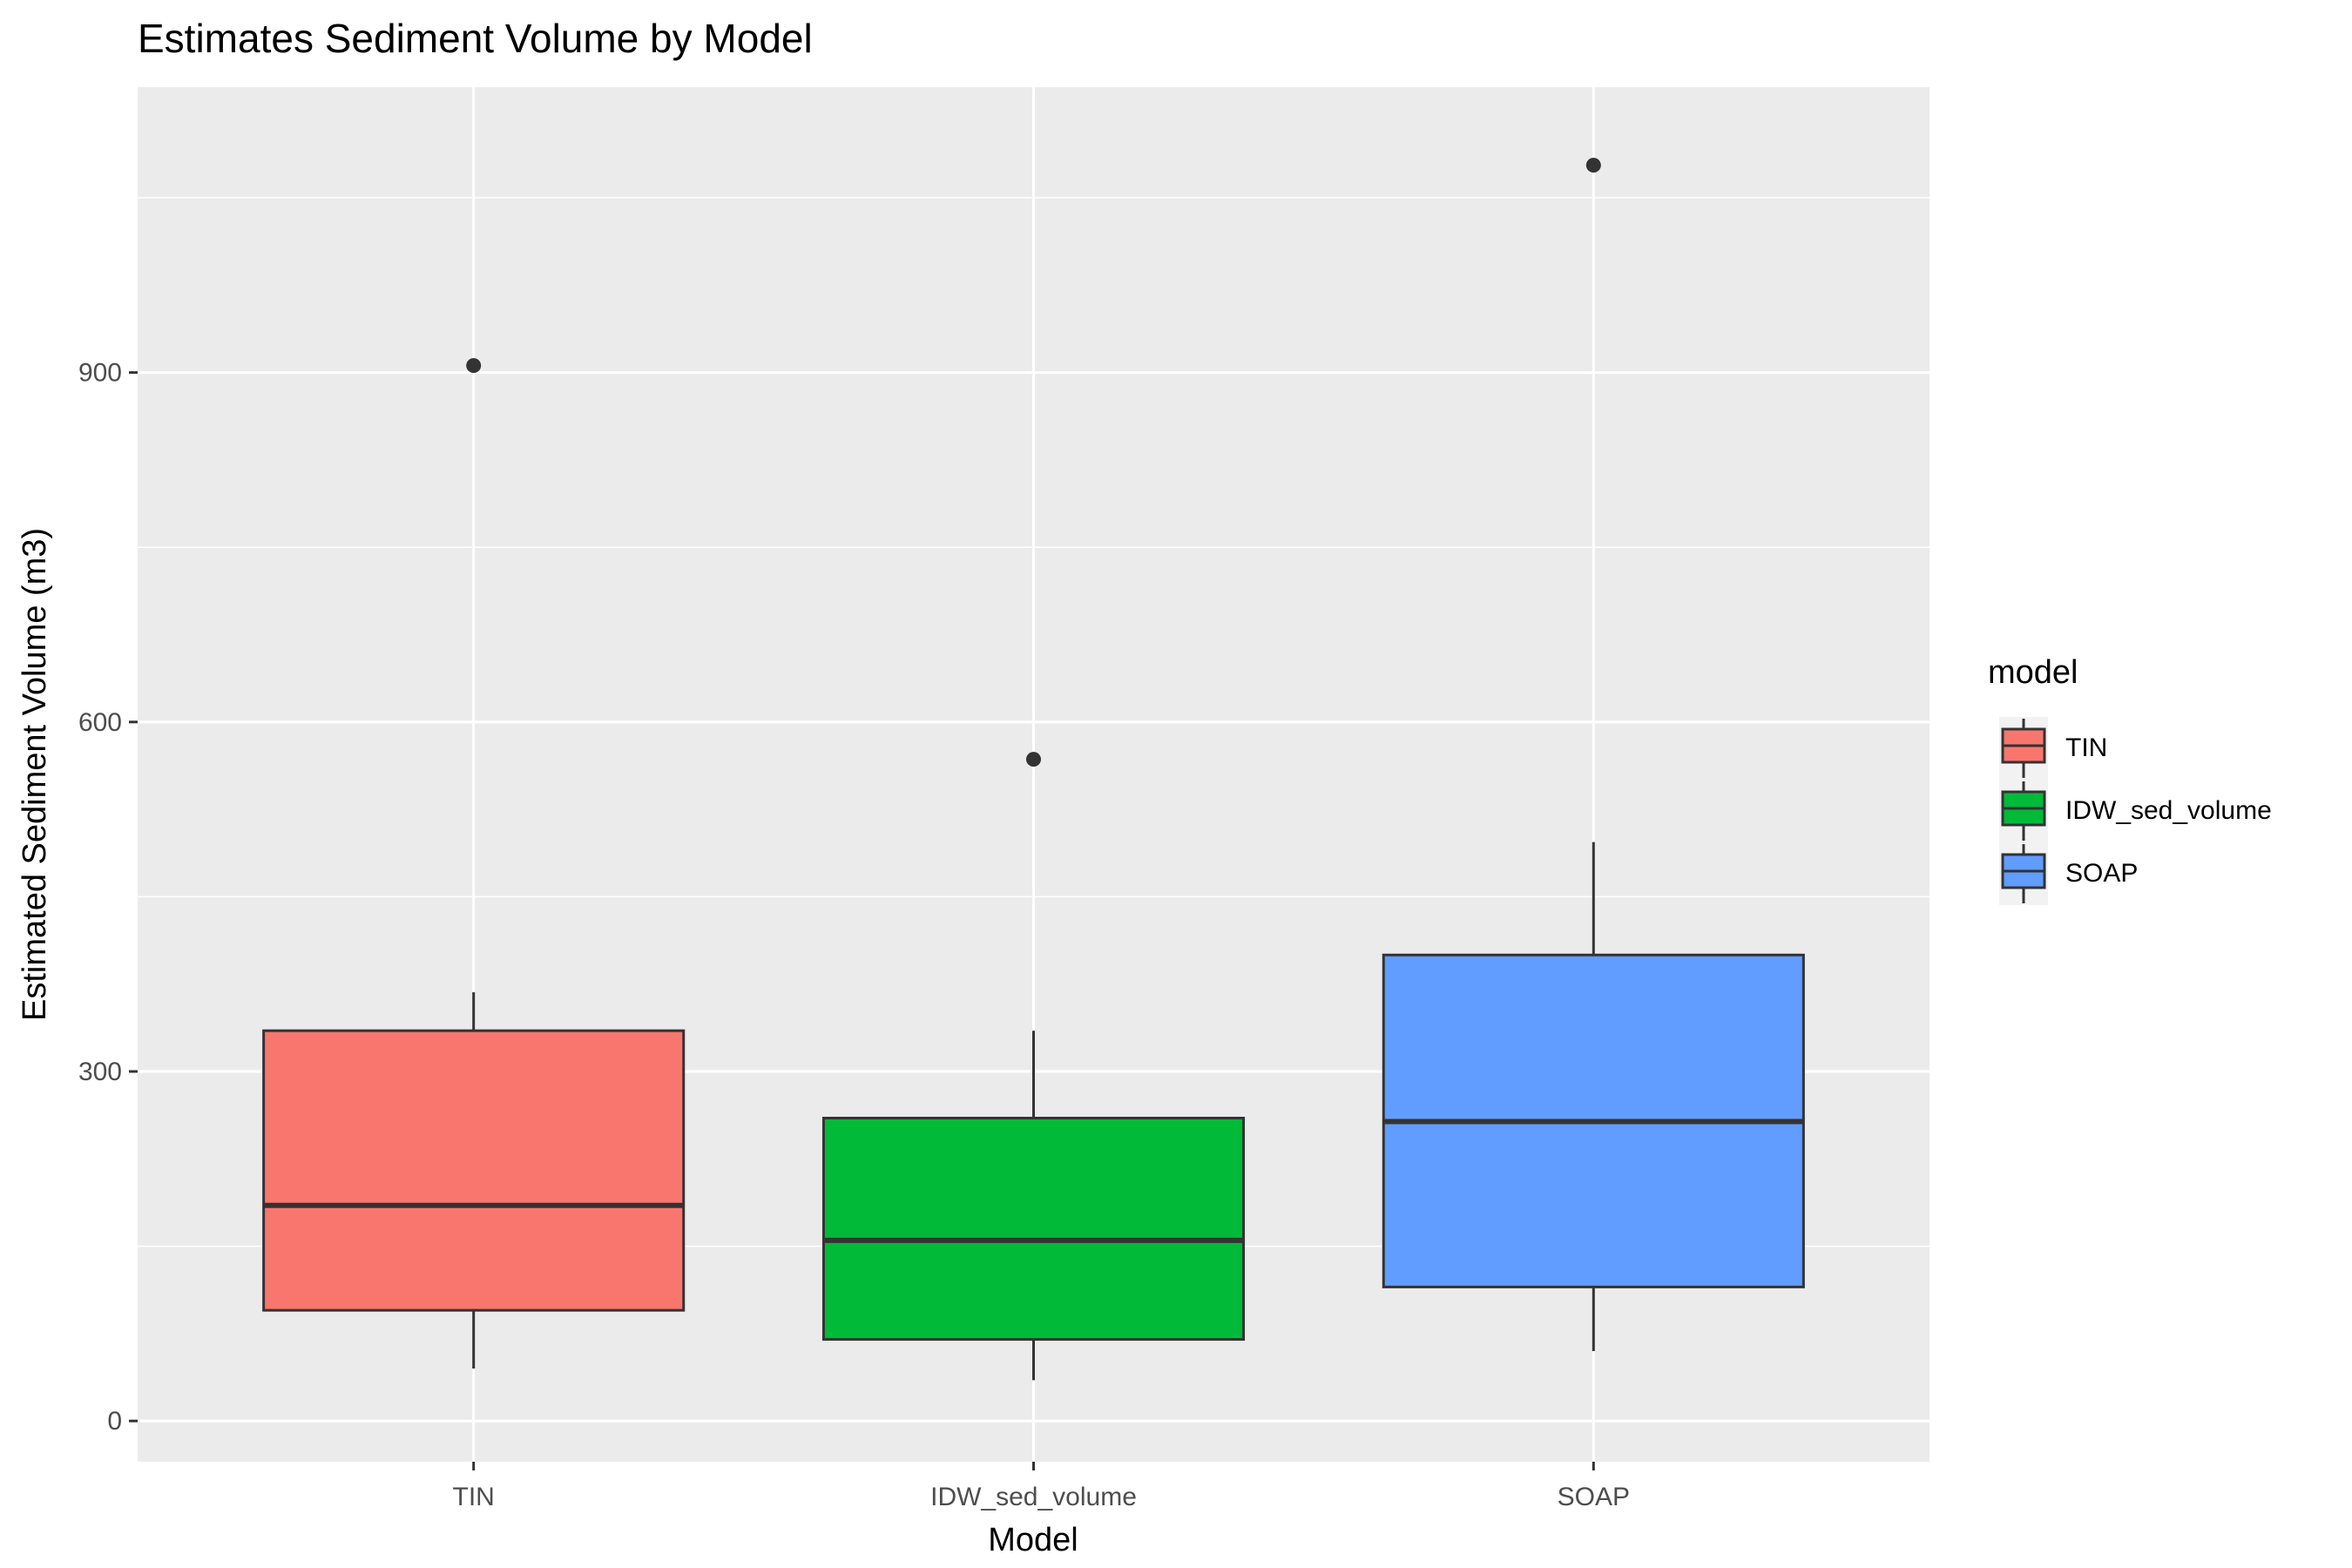 This screenshot has width=2352, height=1568. I want to click on legend-entry-IDW_sed_volume: IDW_sed_volume, so click(2135, 811).